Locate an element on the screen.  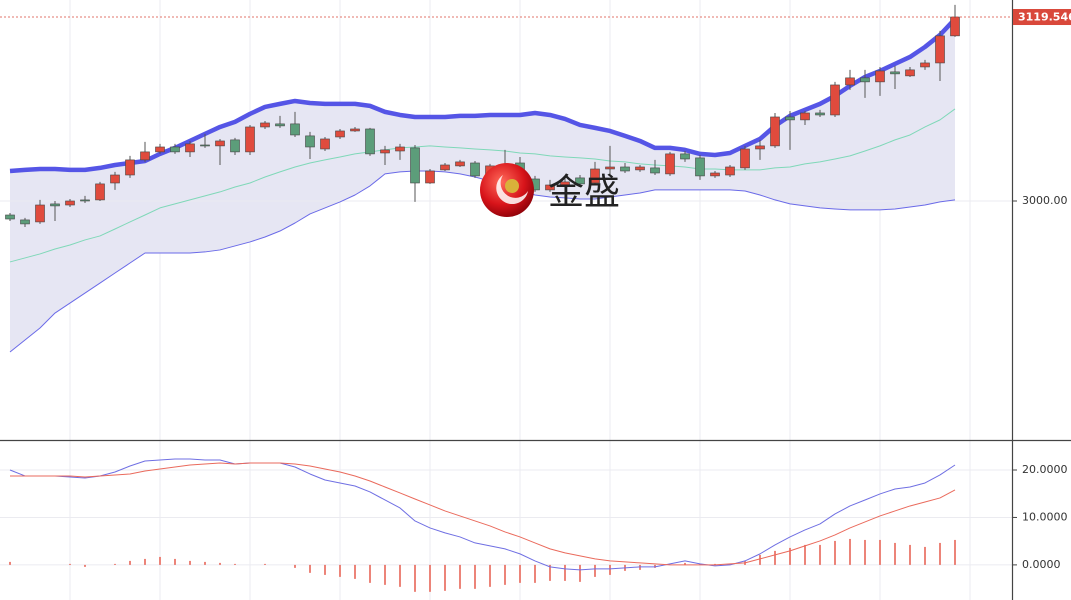
price-label: 3119.546 is located at coordinates (1044, 17).